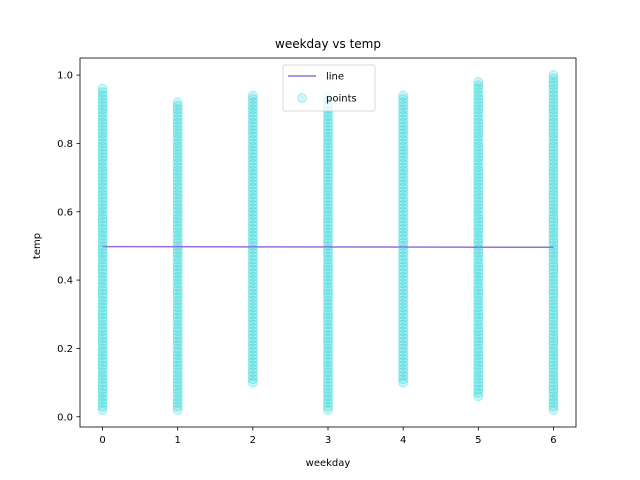 This screenshot has height=480, width=640. Describe the element at coordinates (102, 440) in the screenshot. I see `x-tick-label: 0` at that location.